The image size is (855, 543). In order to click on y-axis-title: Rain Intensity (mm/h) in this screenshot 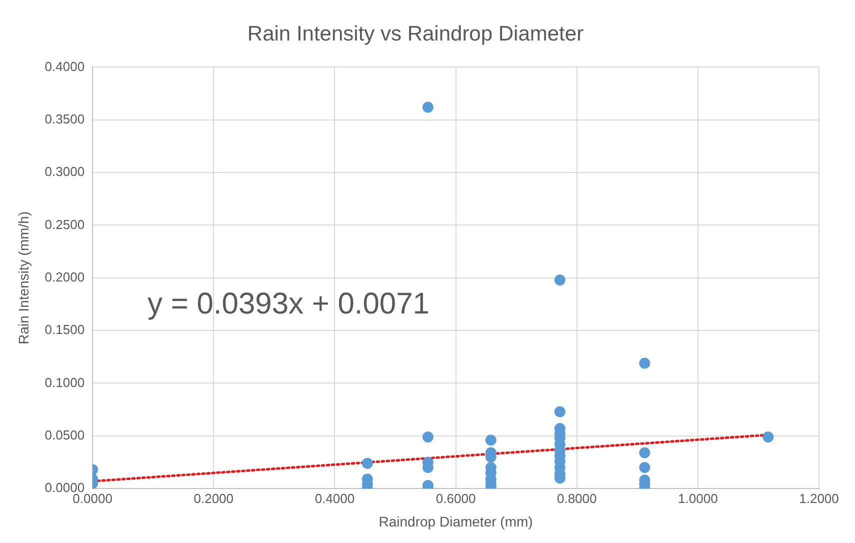, I will do `click(23, 277)`.